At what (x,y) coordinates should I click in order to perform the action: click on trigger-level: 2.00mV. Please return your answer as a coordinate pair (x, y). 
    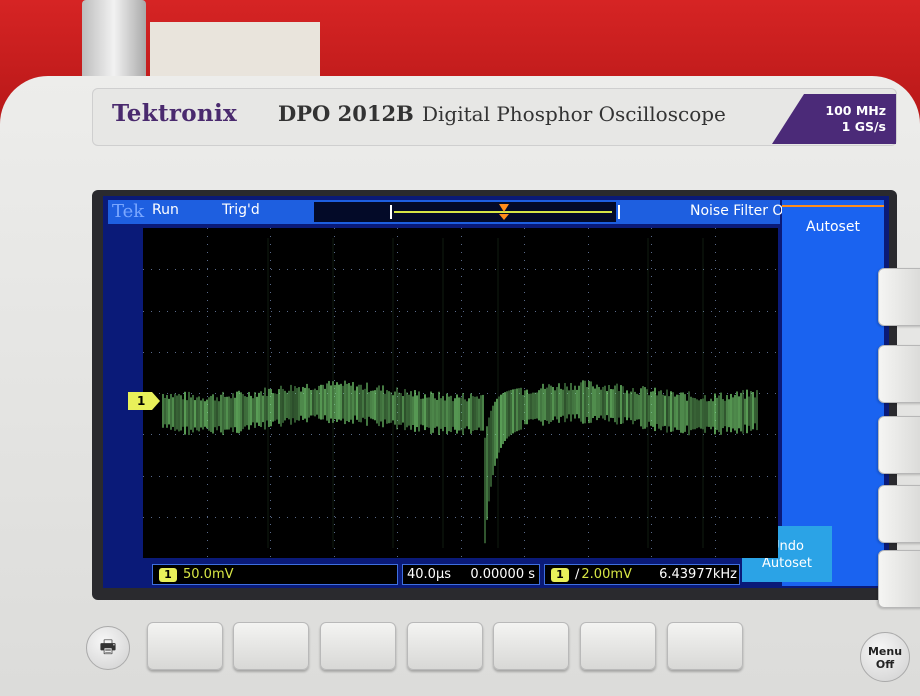
    Looking at the image, I should click on (606, 574).